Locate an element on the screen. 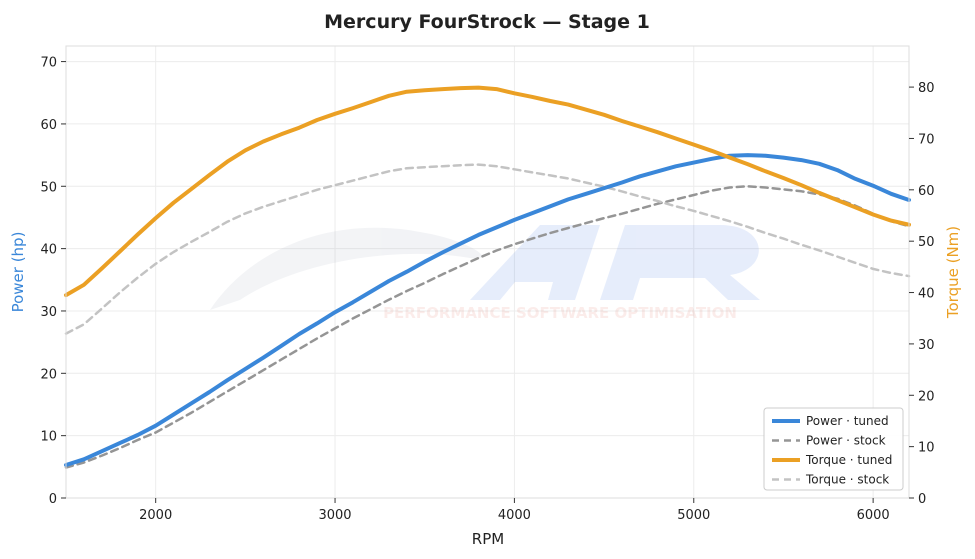 The image size is (975, 559). legend-label: Power · stock is located at coordinates (846, 441).